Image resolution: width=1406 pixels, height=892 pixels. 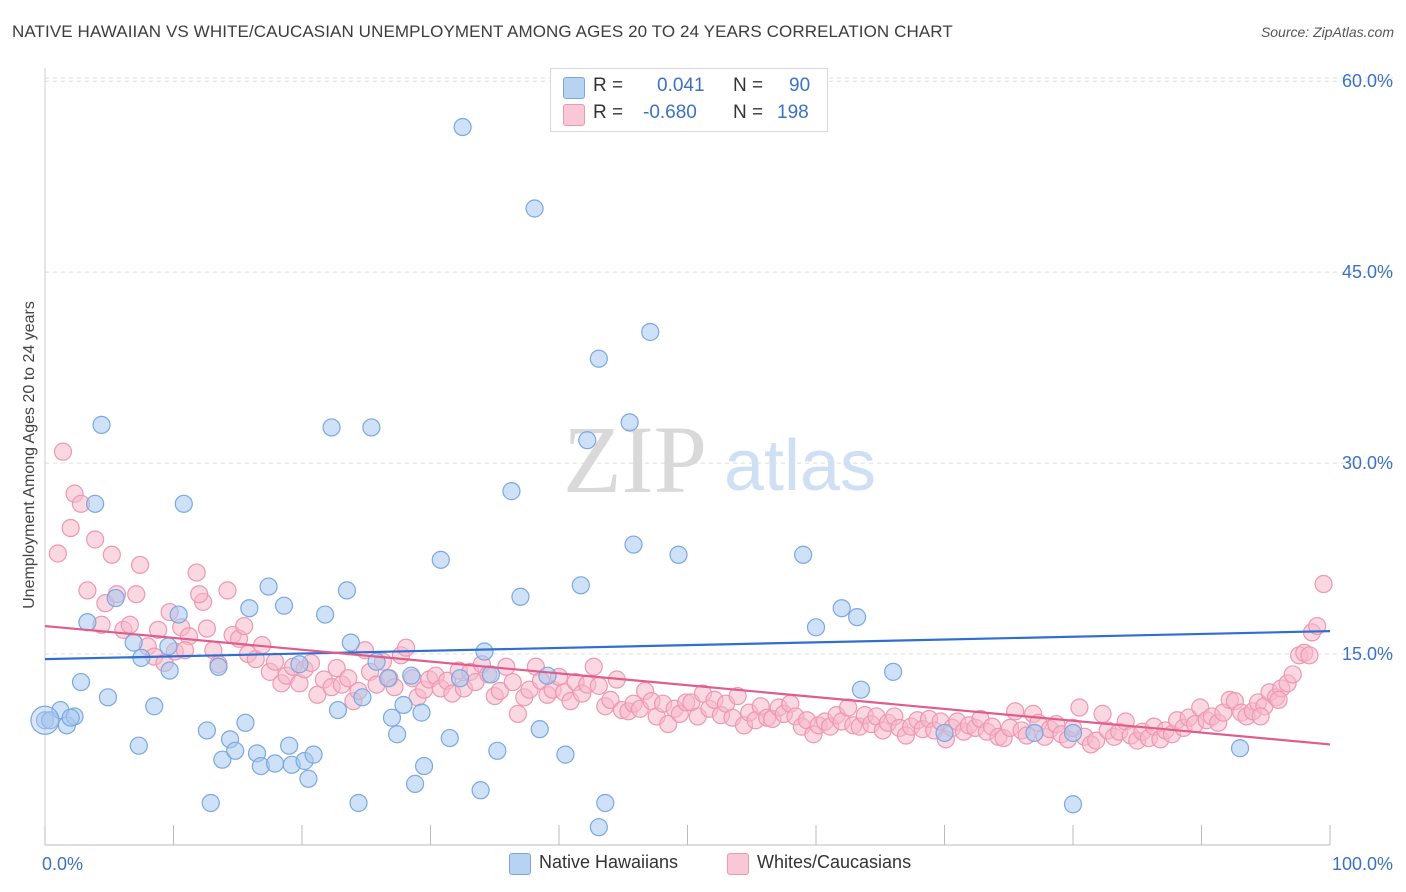 I want to click on whites-caucasians-trend-line, so click(x=687, y=685).